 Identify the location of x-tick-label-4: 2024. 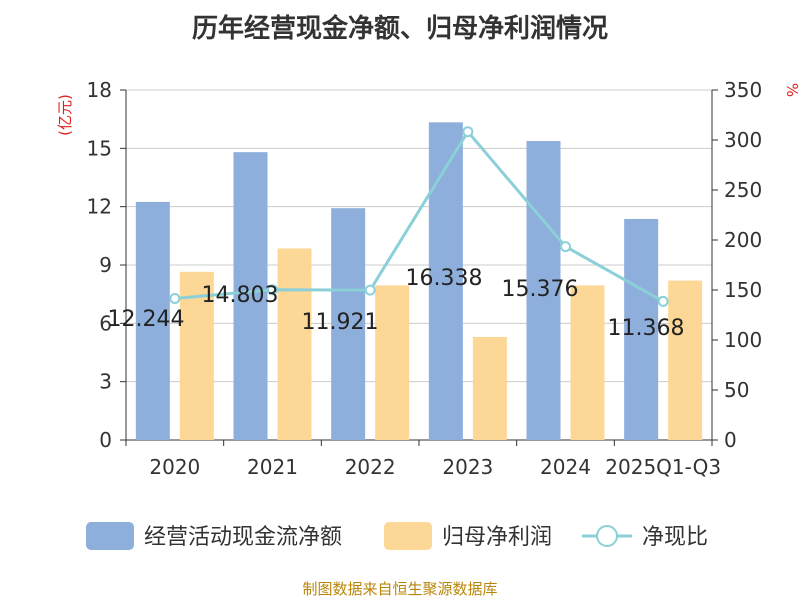
(565, 467).